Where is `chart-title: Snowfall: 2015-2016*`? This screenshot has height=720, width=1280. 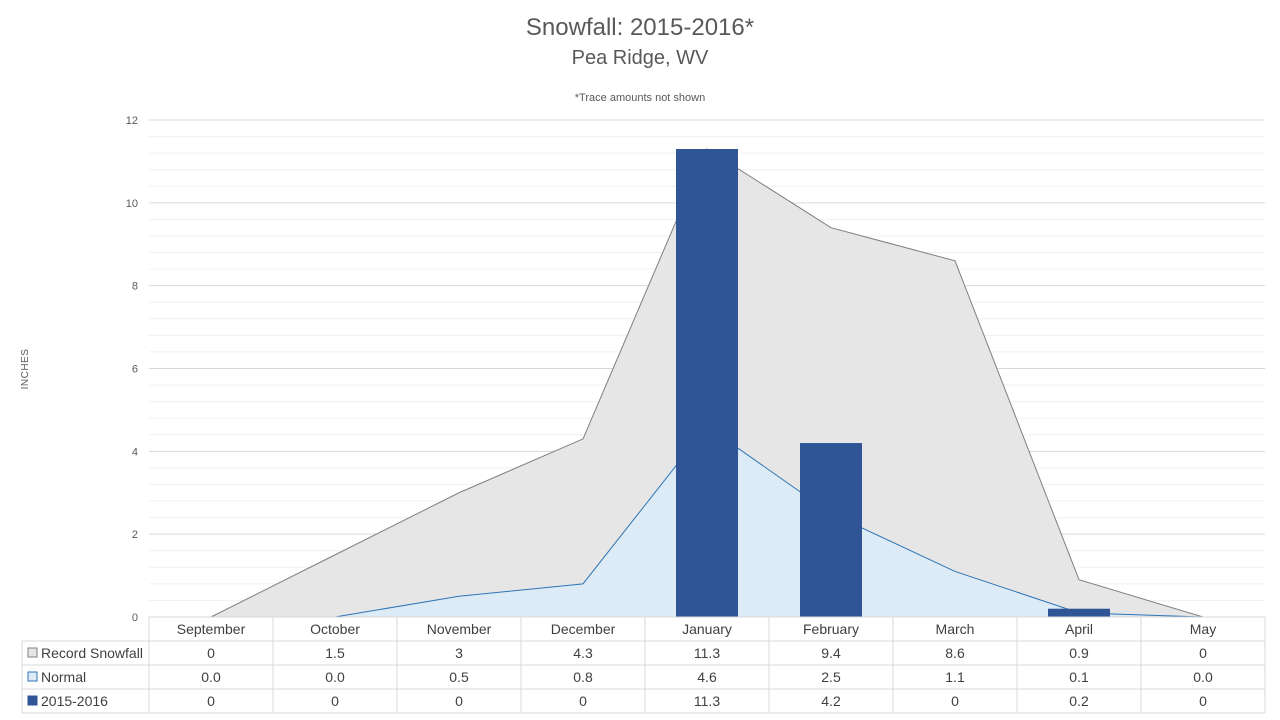 chart-title: Snowfall: 2015-2016* is located at coordinates (640, 27).